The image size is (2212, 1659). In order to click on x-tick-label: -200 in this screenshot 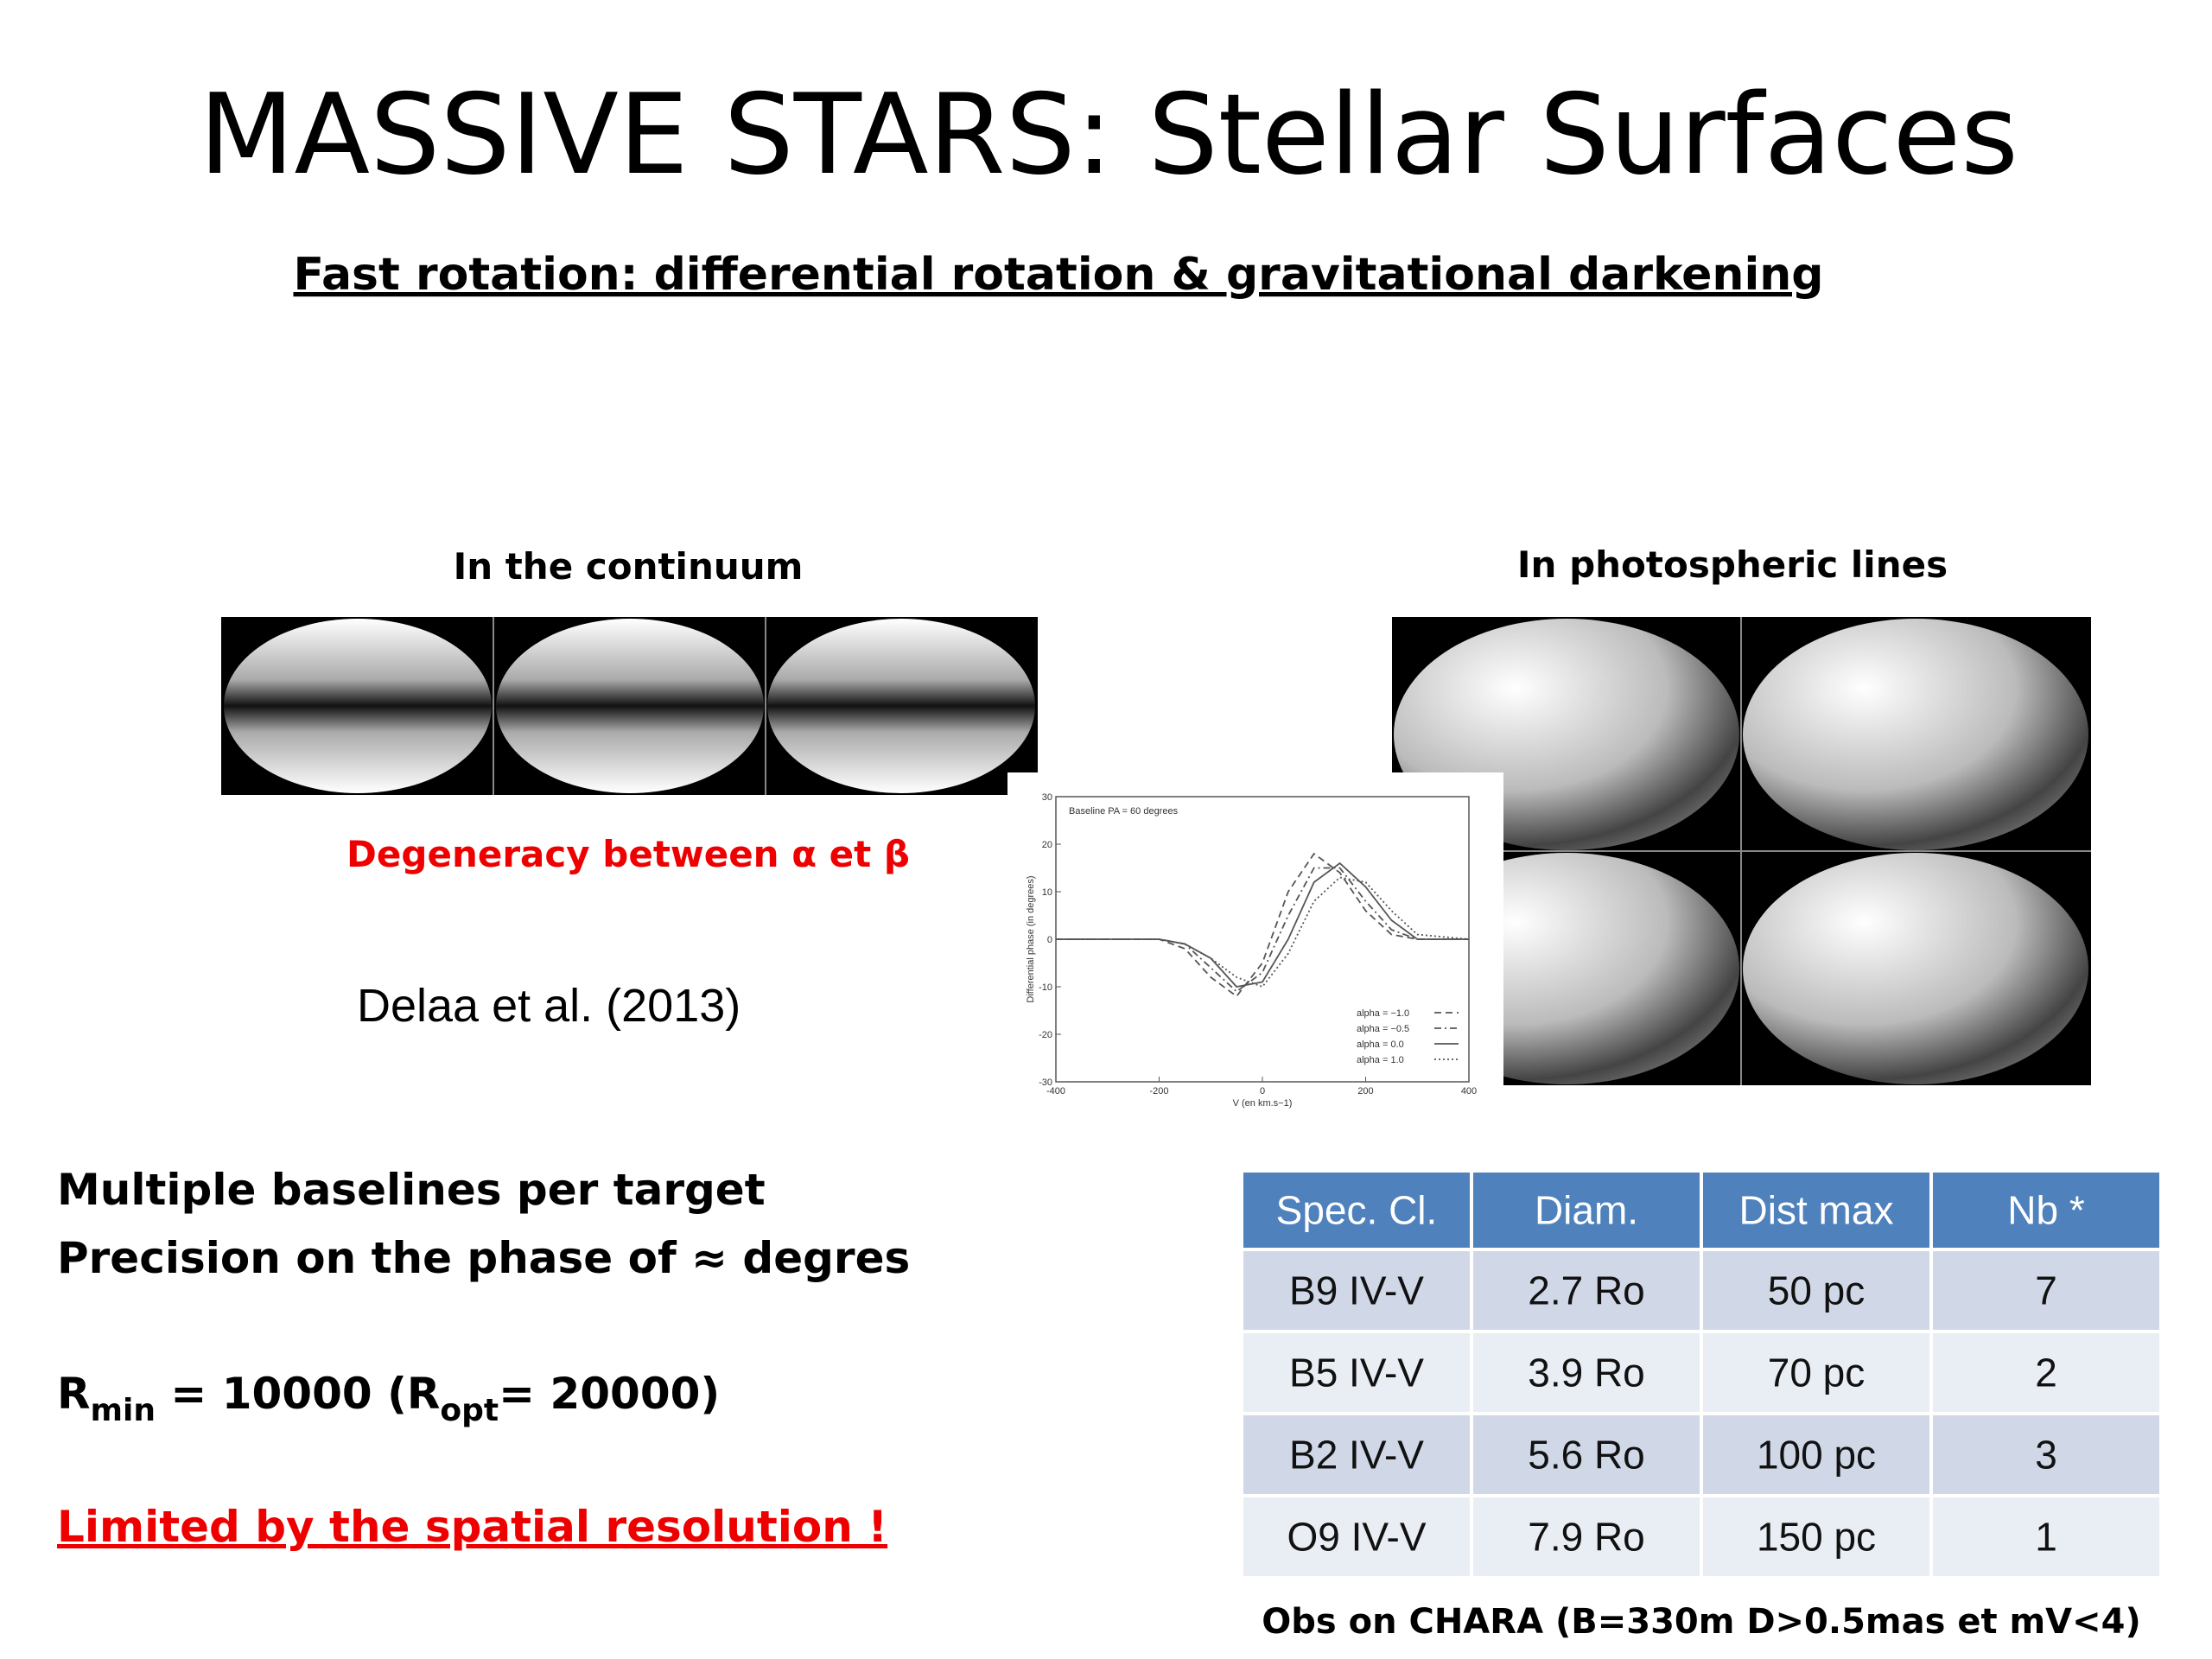, I will do `click(1158, 1091)`.